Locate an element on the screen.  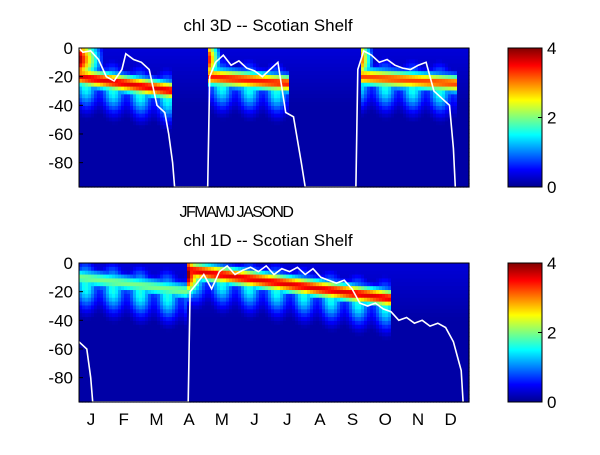
y-tick-label: -20 is located at coordinates (60, 77).